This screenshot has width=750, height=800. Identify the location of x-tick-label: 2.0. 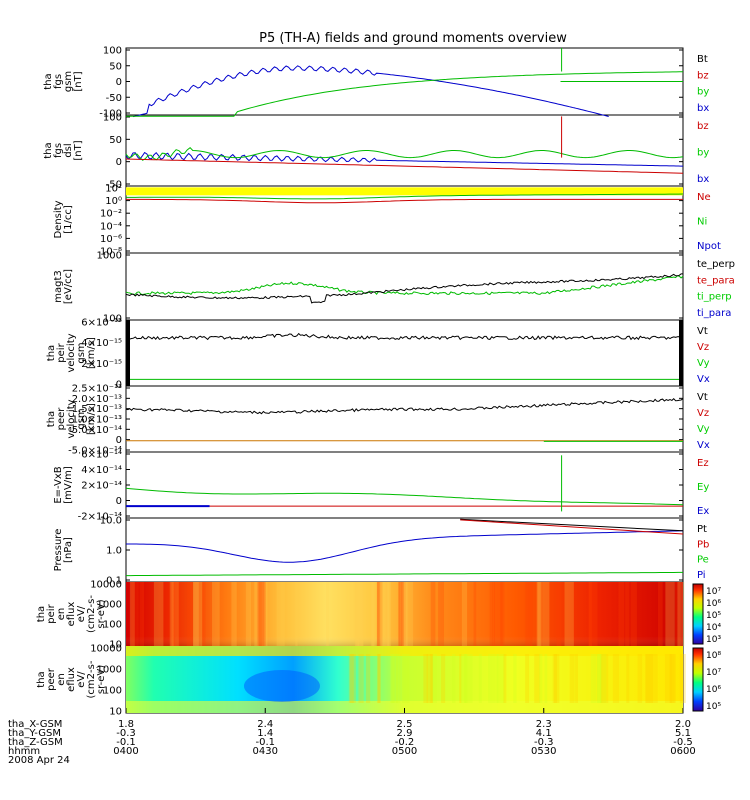
(683, 724).